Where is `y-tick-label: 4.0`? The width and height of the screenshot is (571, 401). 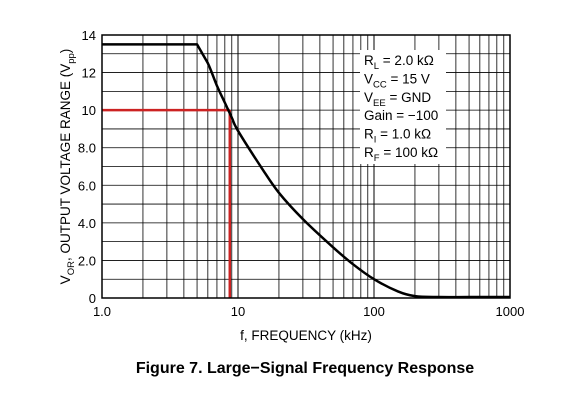 y-tick-label: 4.0 is located at coordinates (87, 223).